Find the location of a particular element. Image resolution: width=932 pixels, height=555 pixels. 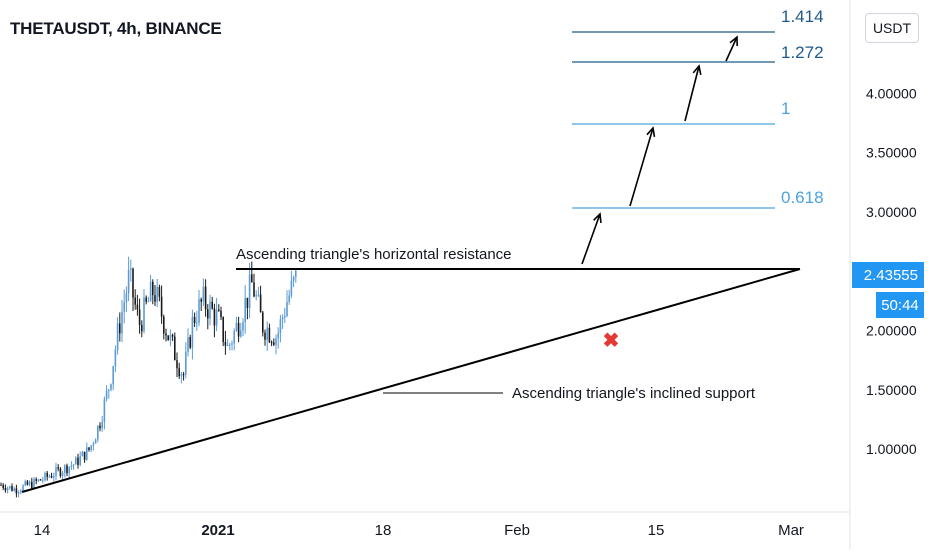

y-tick-label: 1.00000 is located at coordinates (891, 449).